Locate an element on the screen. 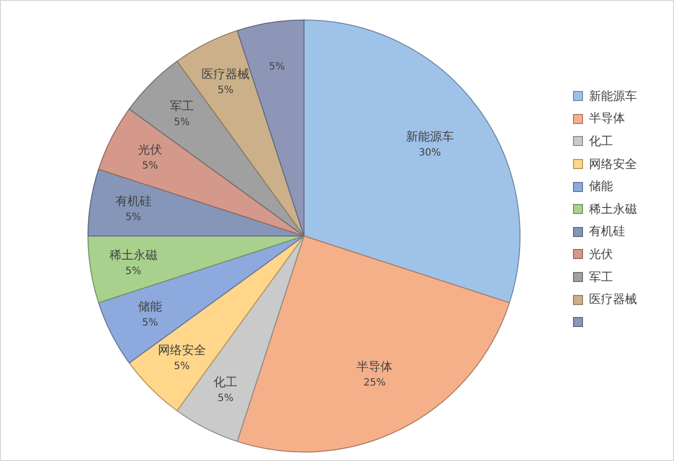 Image resolution: width=674 pixels, height=461 pixels. slice-label: 储能 is located at coordinates (150, 306).